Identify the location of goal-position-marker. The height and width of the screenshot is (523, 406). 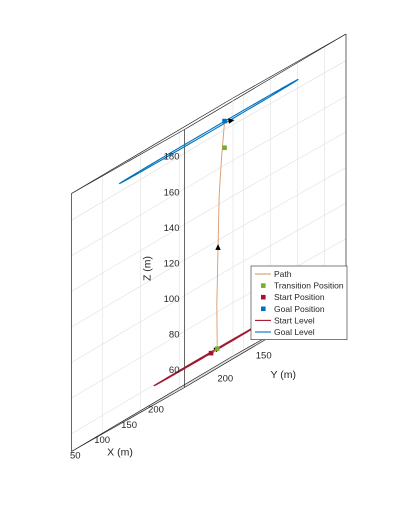
(224, 121).